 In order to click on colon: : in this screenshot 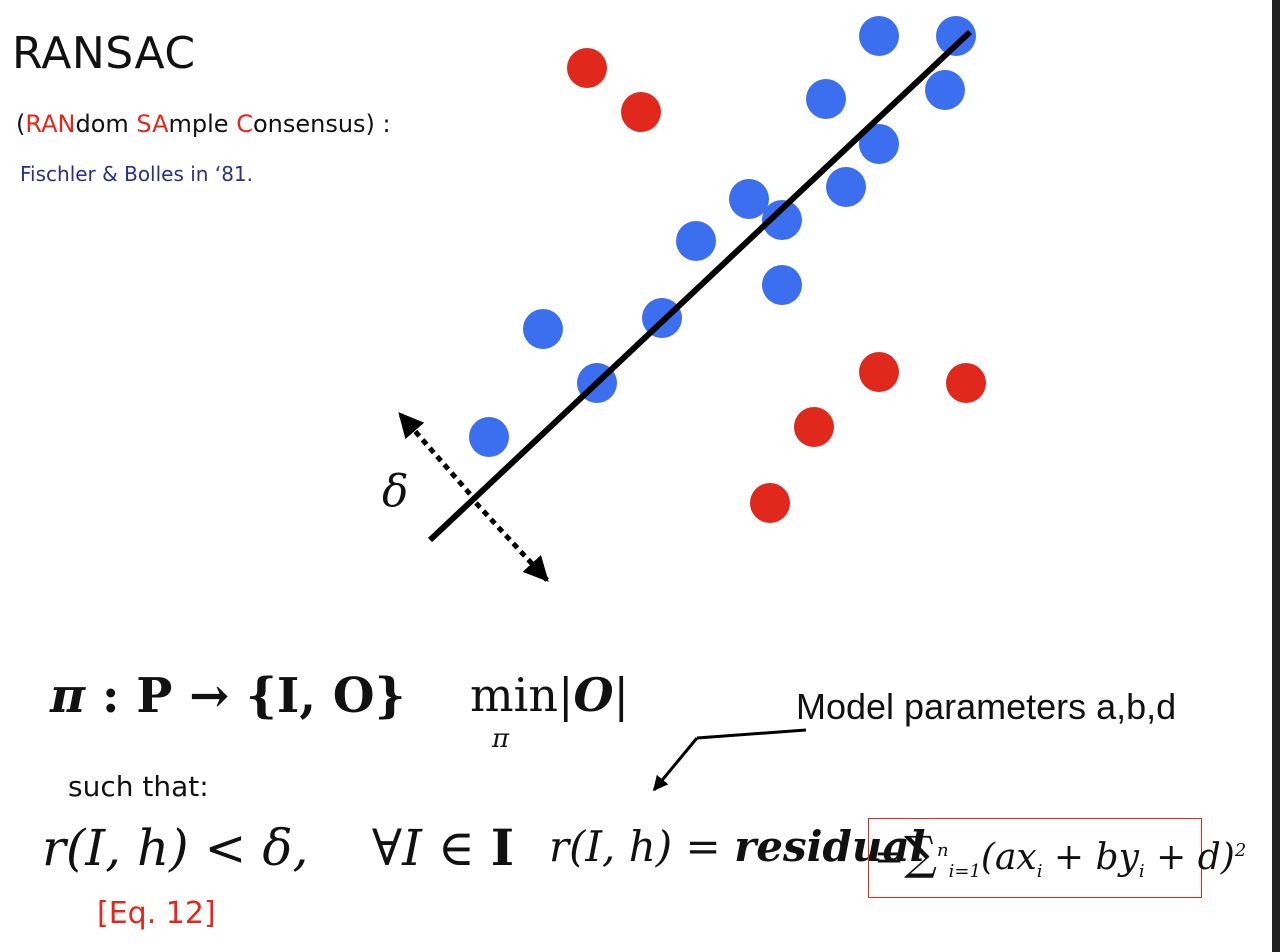, I will do `click(111, 696)`.